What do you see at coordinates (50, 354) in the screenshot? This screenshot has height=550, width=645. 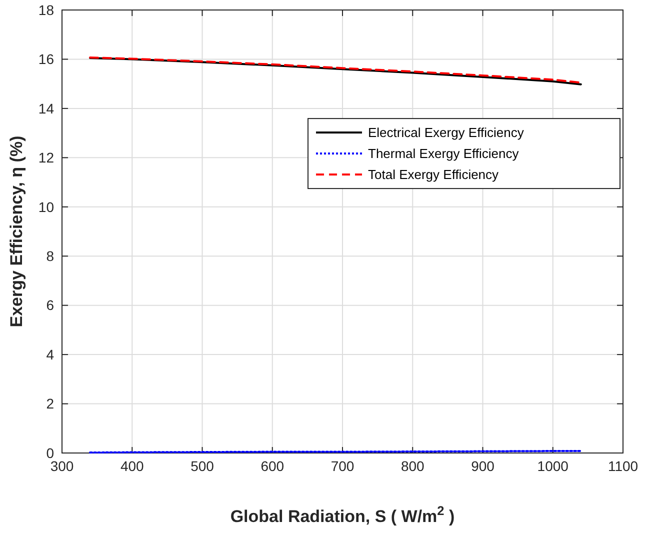 I see `y-tick-label: 4` at bounding box center [50, 354].